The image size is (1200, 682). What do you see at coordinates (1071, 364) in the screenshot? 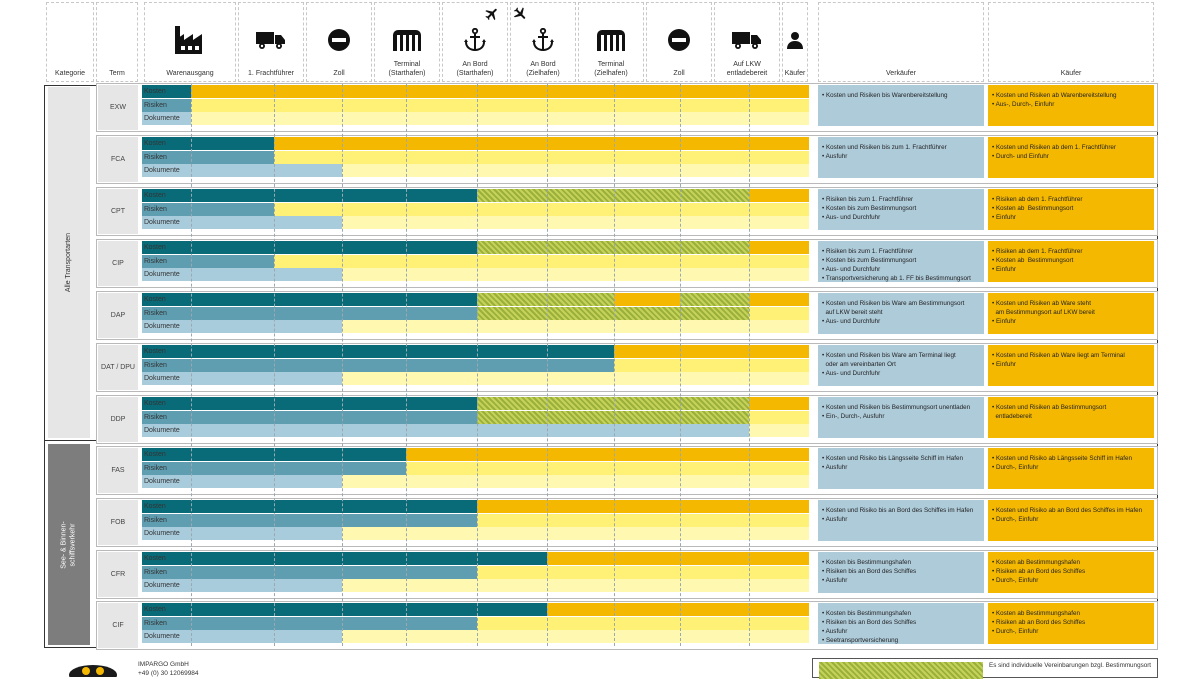
I see `buyer-item: Einfuhr` at bounding box center [1071, 364].